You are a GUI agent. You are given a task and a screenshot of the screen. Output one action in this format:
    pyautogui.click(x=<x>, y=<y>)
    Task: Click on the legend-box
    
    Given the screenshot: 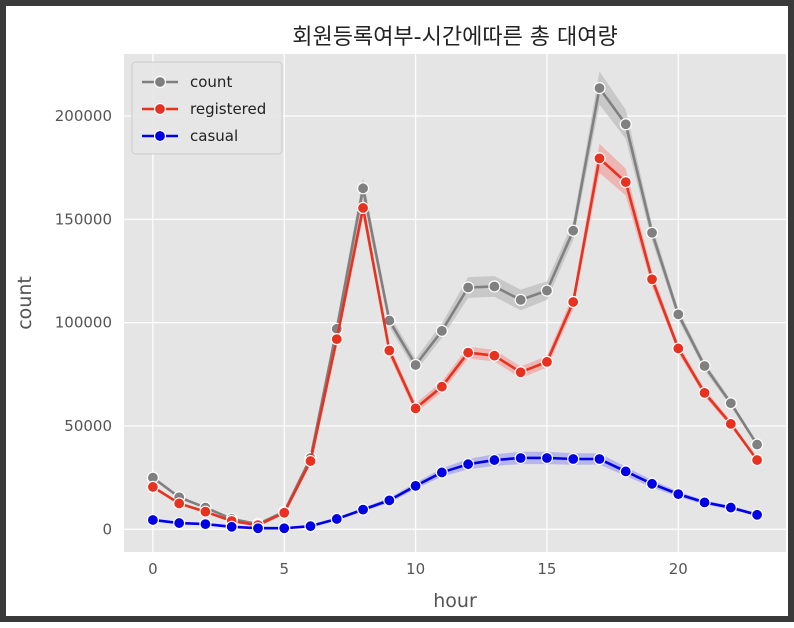 What is the action you would take?
    pyautogui.click(x=207, y=108)
    